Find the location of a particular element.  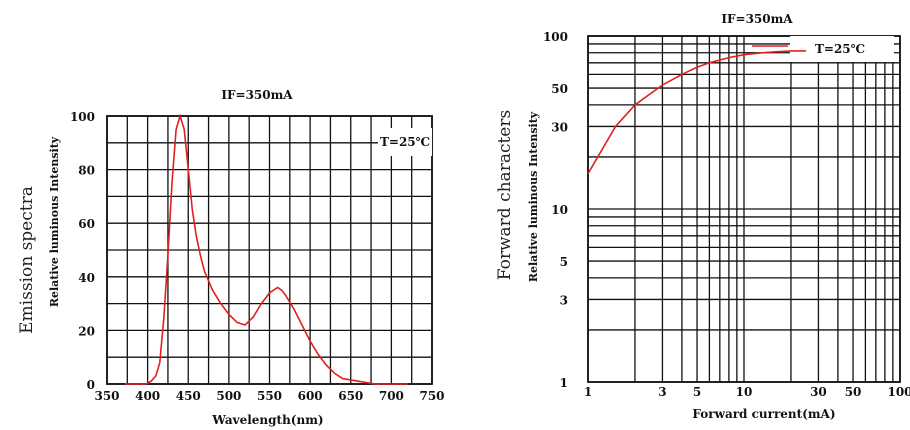

right-x-tick-label: 10 is located at coordinates (744, 392).